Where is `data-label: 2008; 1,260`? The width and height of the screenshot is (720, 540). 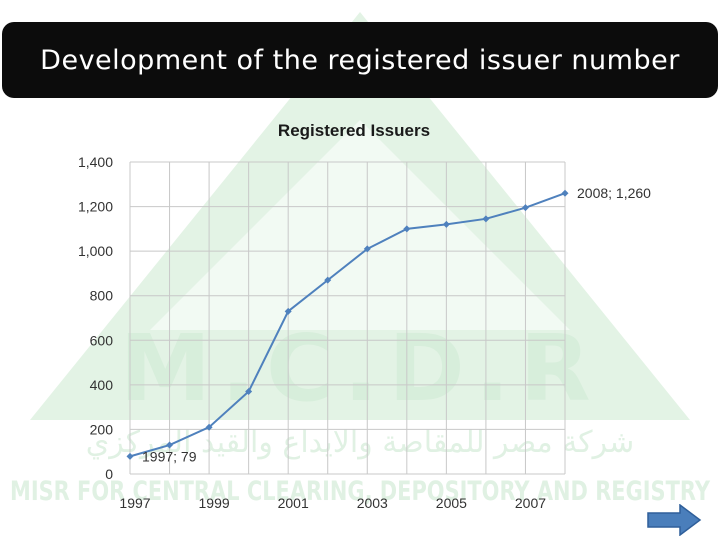
data-label: 2008; 1,260 is located at coordinates (614, 193).